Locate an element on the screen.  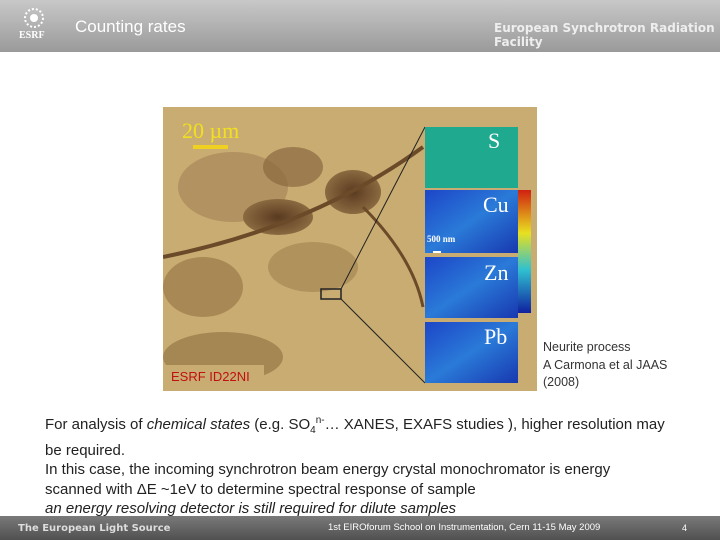
logo-text: ESRF is located at coordinates (32, 35).